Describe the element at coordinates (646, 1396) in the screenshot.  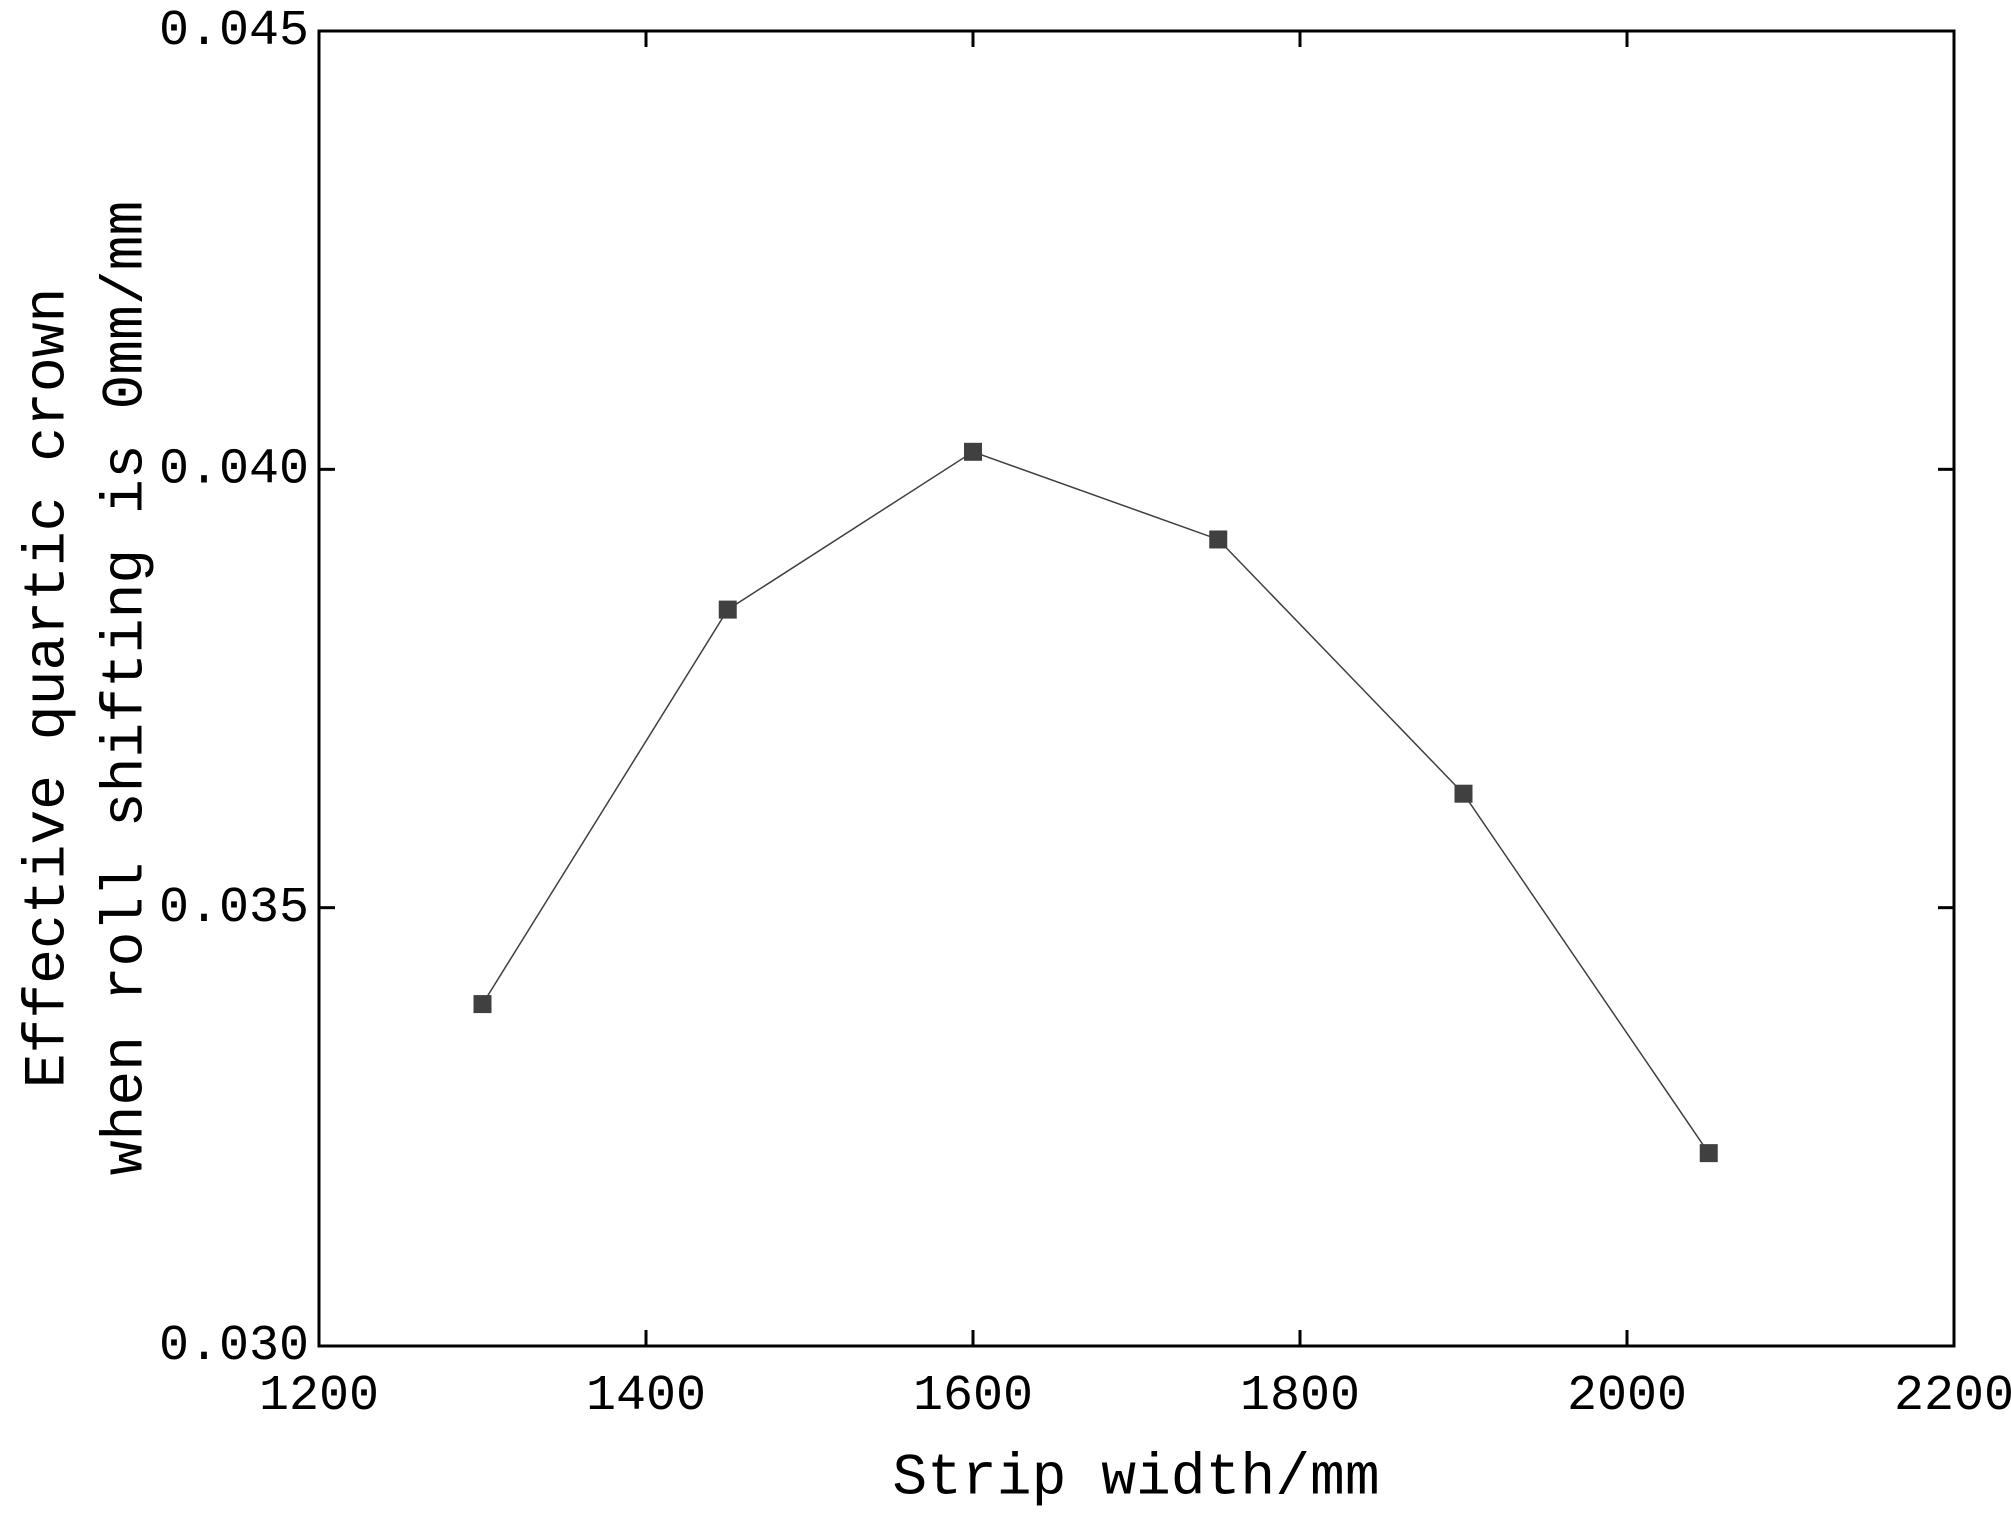
I see `x-tick-label: 1400` at that location.